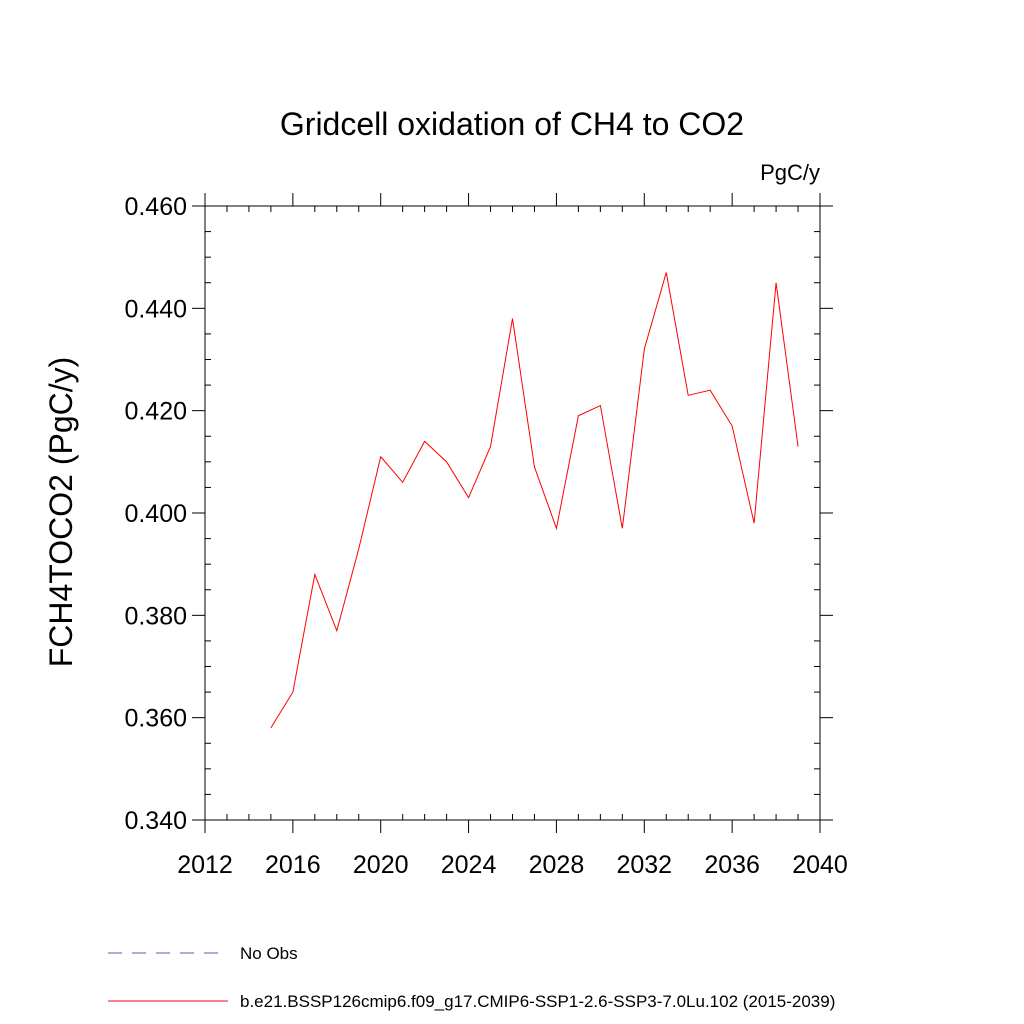 The image size is (1024, 1024). What do you see at coordinates (155, 719) in the screenshot?
I see `y-tick-label: 0.360` at bounding box center [155, 719].